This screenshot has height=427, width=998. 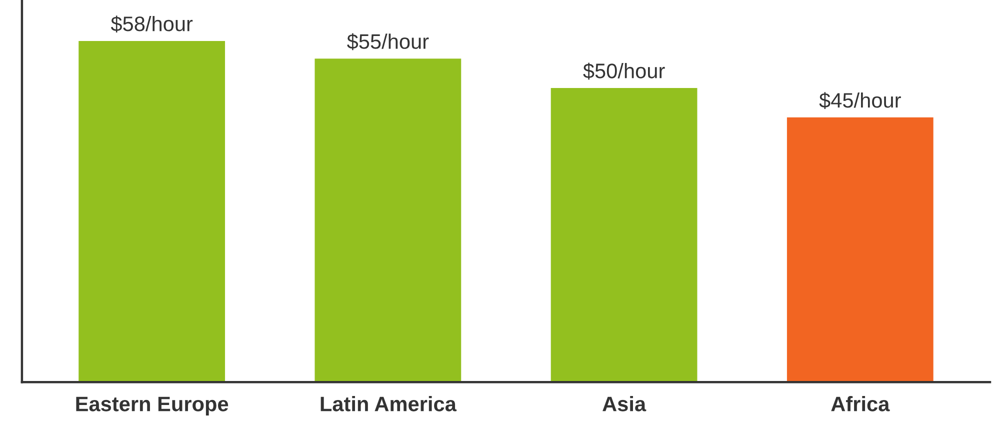 What do you see at coordinates (624, 404) in the screenshot?
I see `x-tick-label: Asia` at bounding box center [624, 404].